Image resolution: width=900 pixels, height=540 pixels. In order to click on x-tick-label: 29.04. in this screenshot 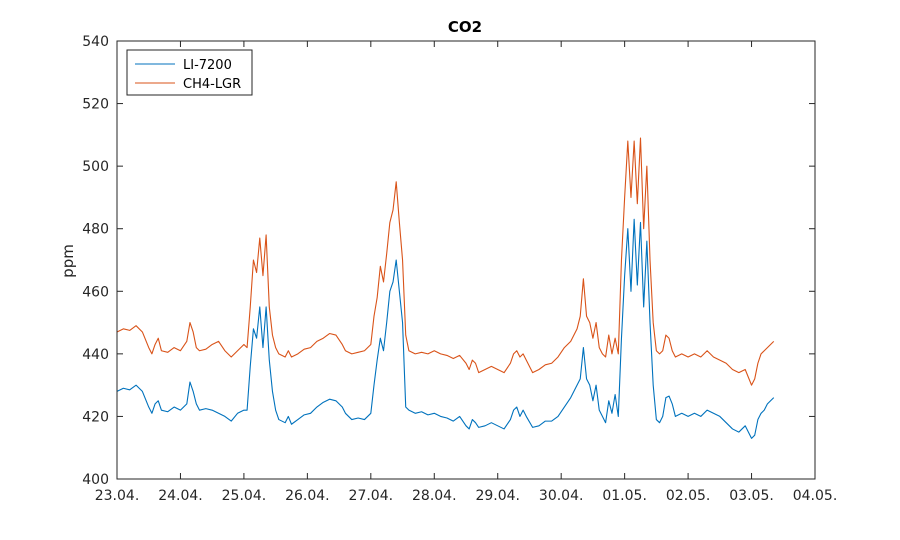, I will do `click(497, 496)`.